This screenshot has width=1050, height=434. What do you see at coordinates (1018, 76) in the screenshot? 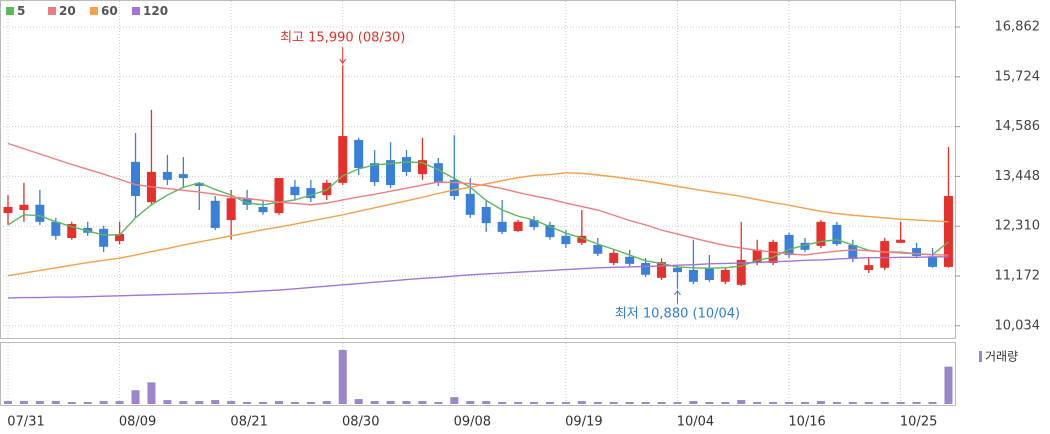
I see `y-tick-label: 15,724` at bounding box center [1018, 76].